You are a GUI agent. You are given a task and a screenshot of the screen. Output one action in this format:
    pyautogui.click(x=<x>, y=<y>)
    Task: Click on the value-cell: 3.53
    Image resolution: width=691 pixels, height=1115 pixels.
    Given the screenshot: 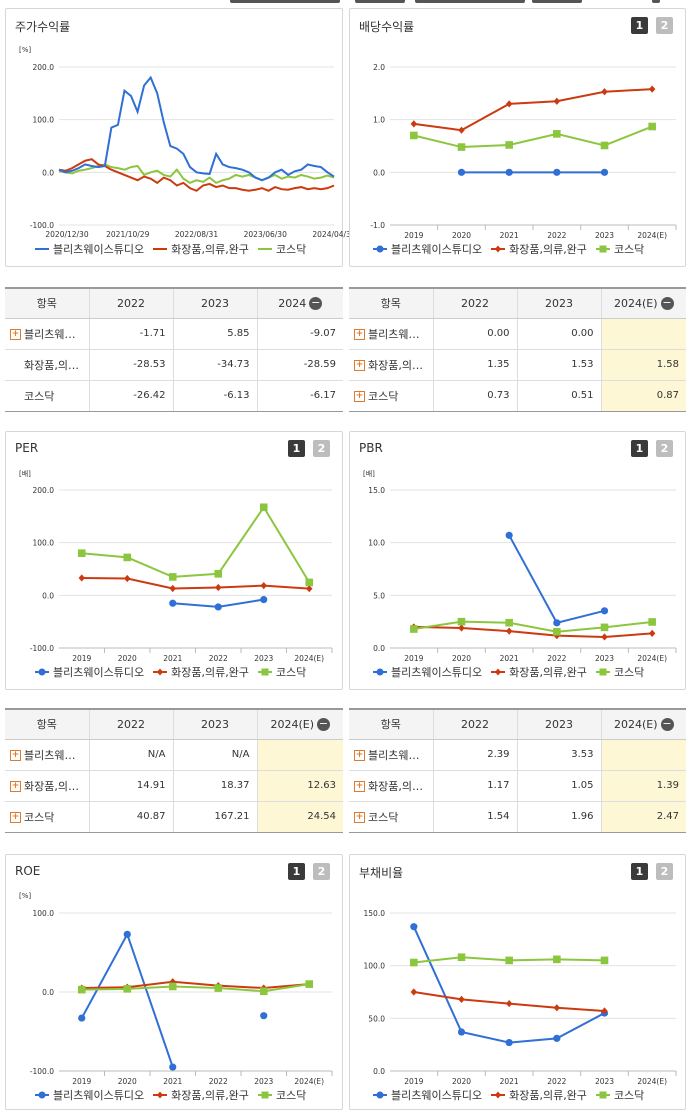 What is the action you would take?
    pyautogui.click(x=559, y=755)
    